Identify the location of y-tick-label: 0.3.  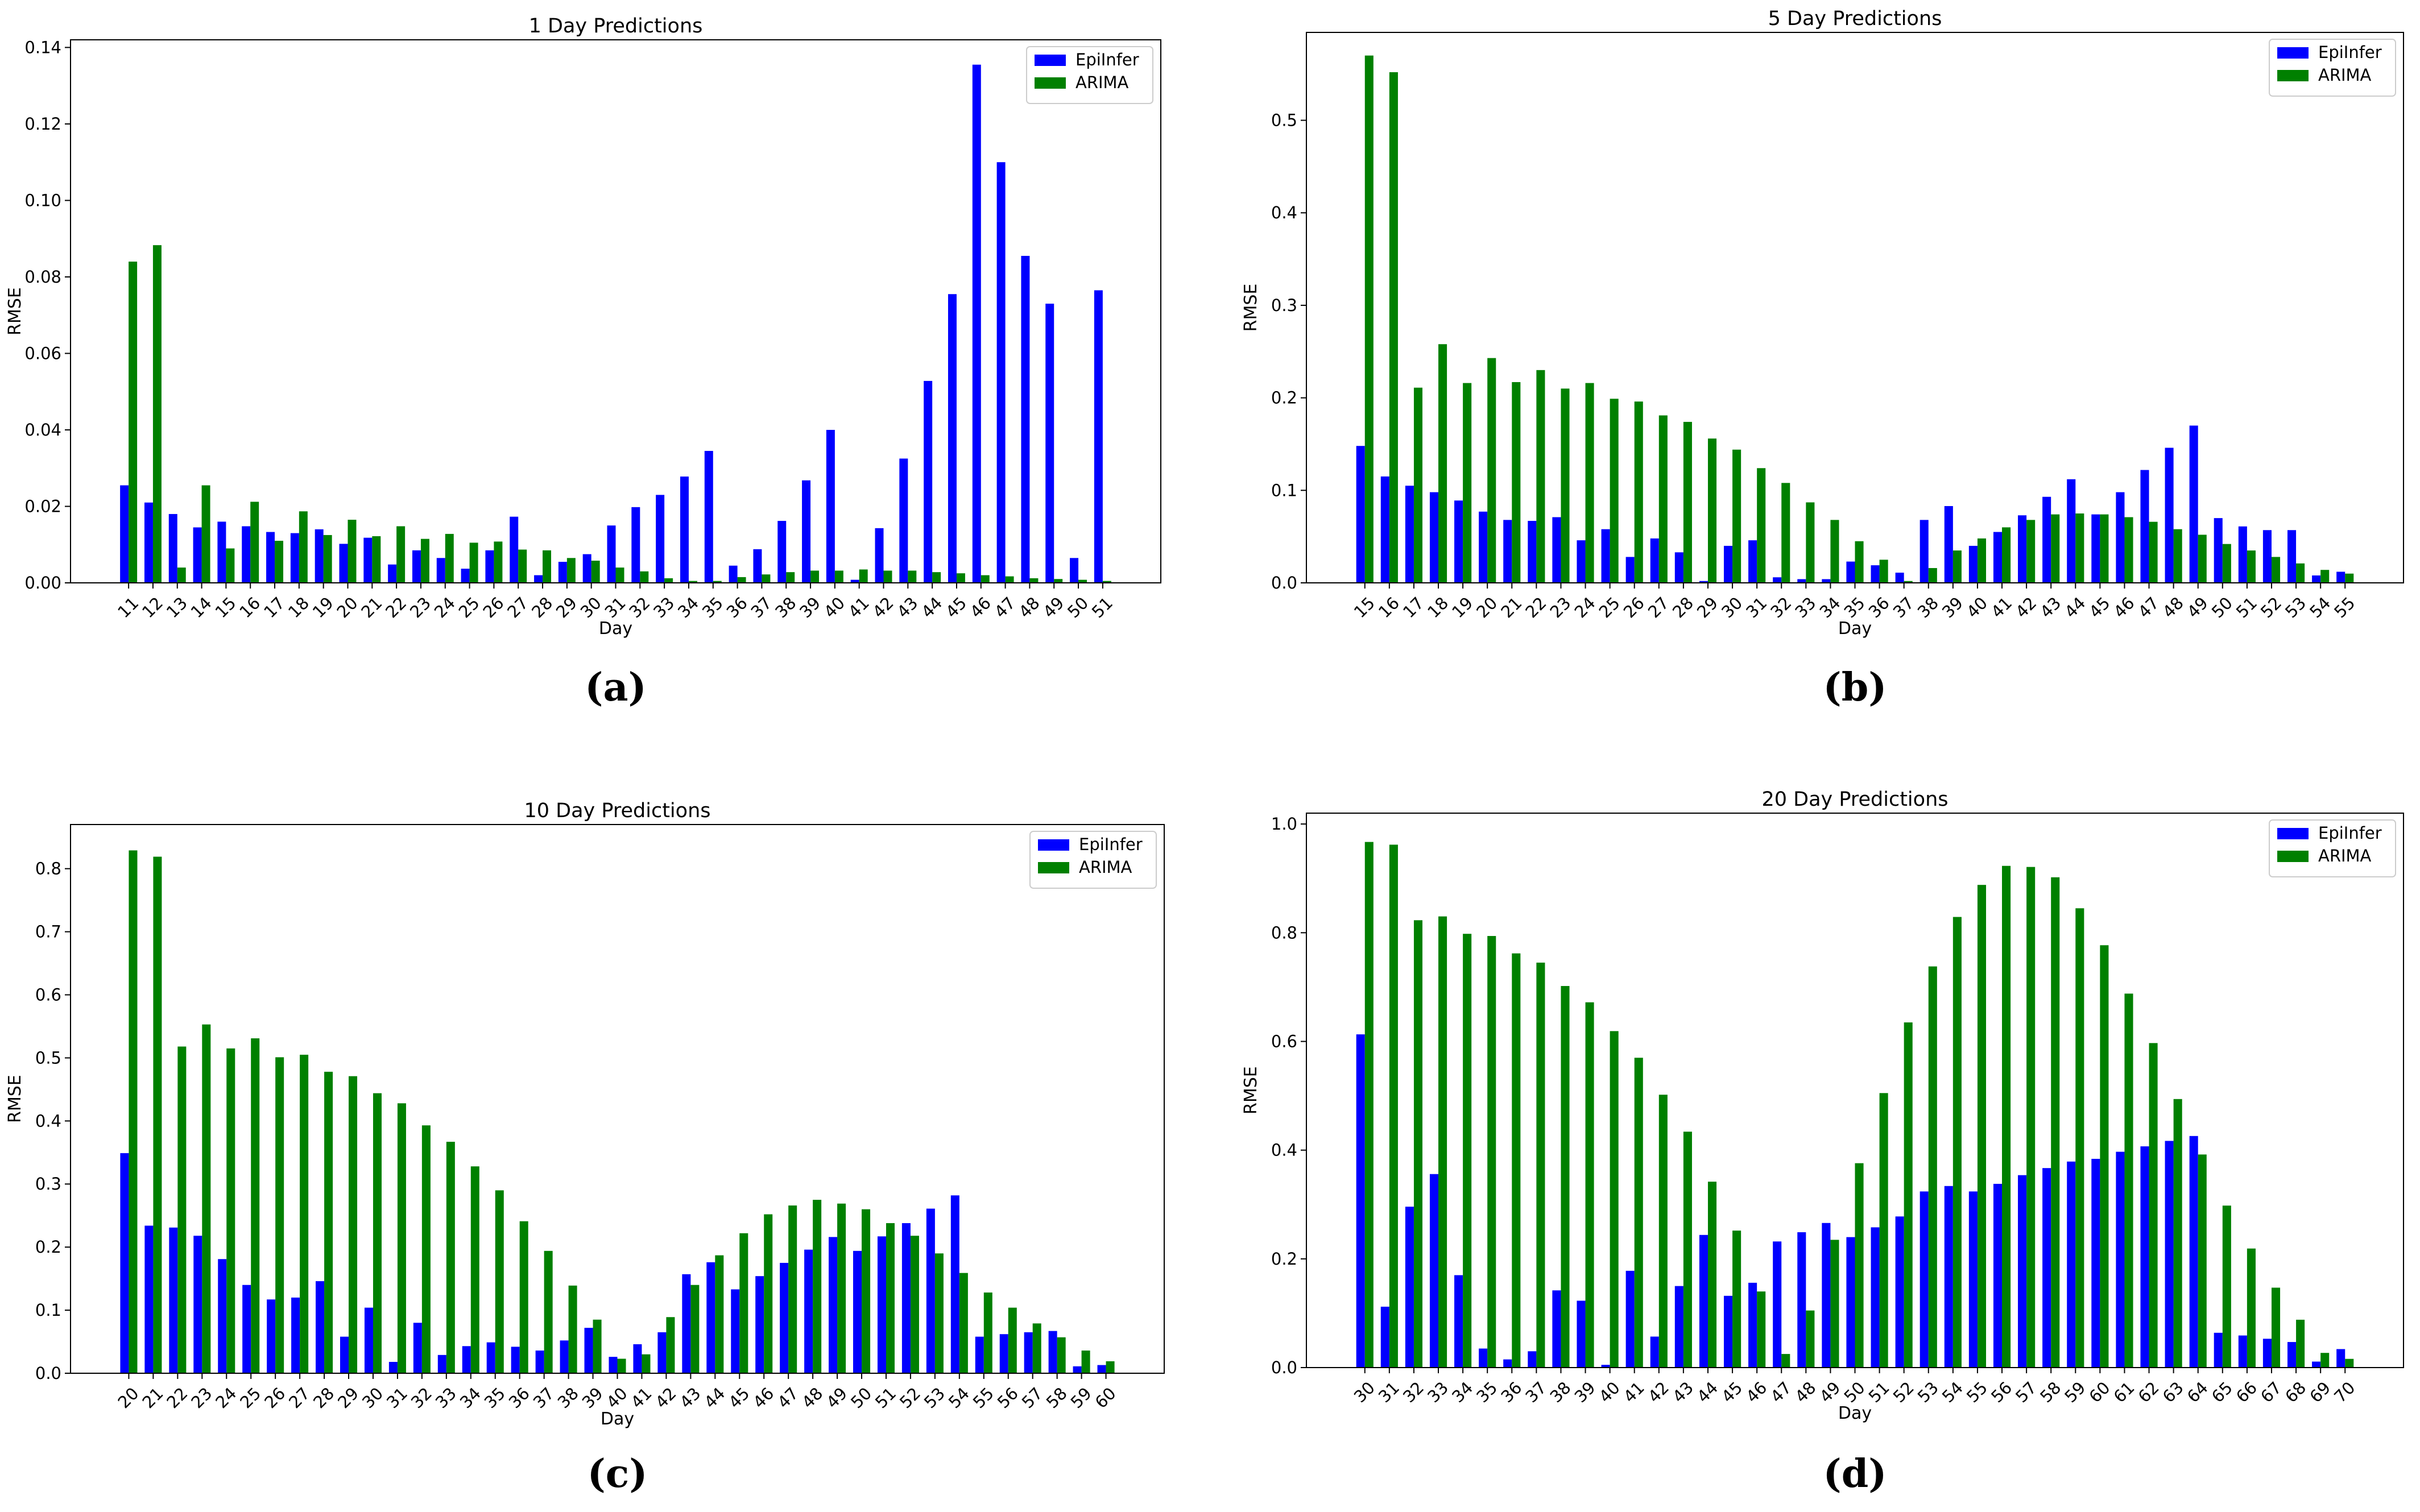
(48, 1184).